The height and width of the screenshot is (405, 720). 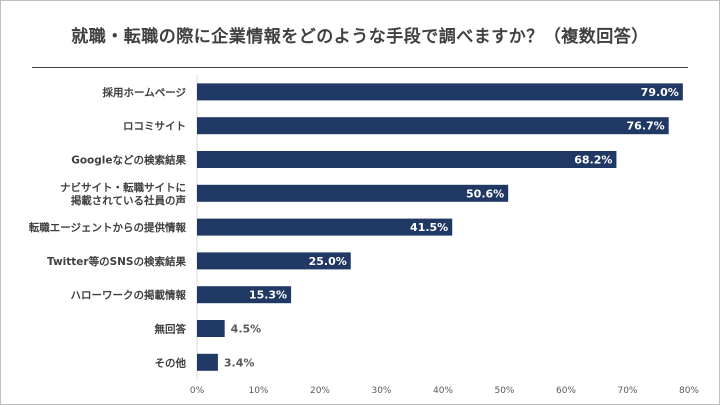 What do you see at coordinates (108, 227) in the screenshot?
I see `category-label: 転職エージェントからの提供情報` at bounding box center [108, 227].